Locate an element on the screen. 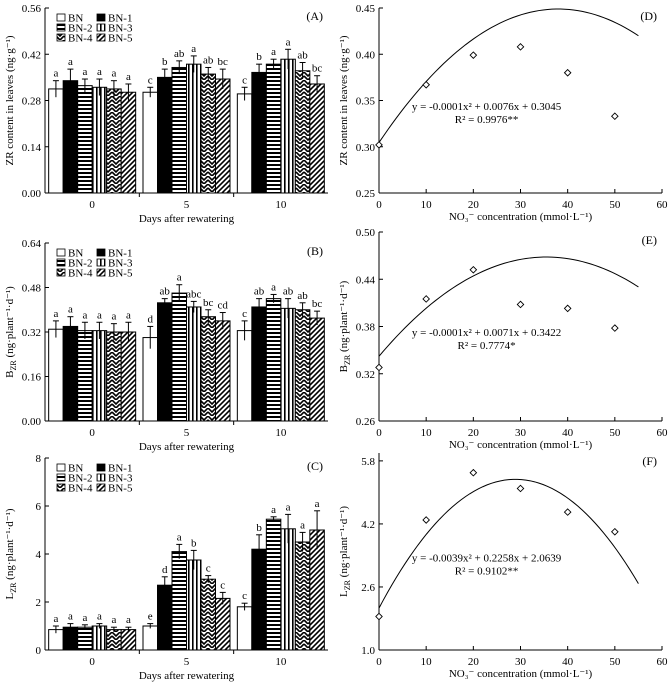 The image size is (669, 682). significance-label: e is located at coordinates (150, 617).